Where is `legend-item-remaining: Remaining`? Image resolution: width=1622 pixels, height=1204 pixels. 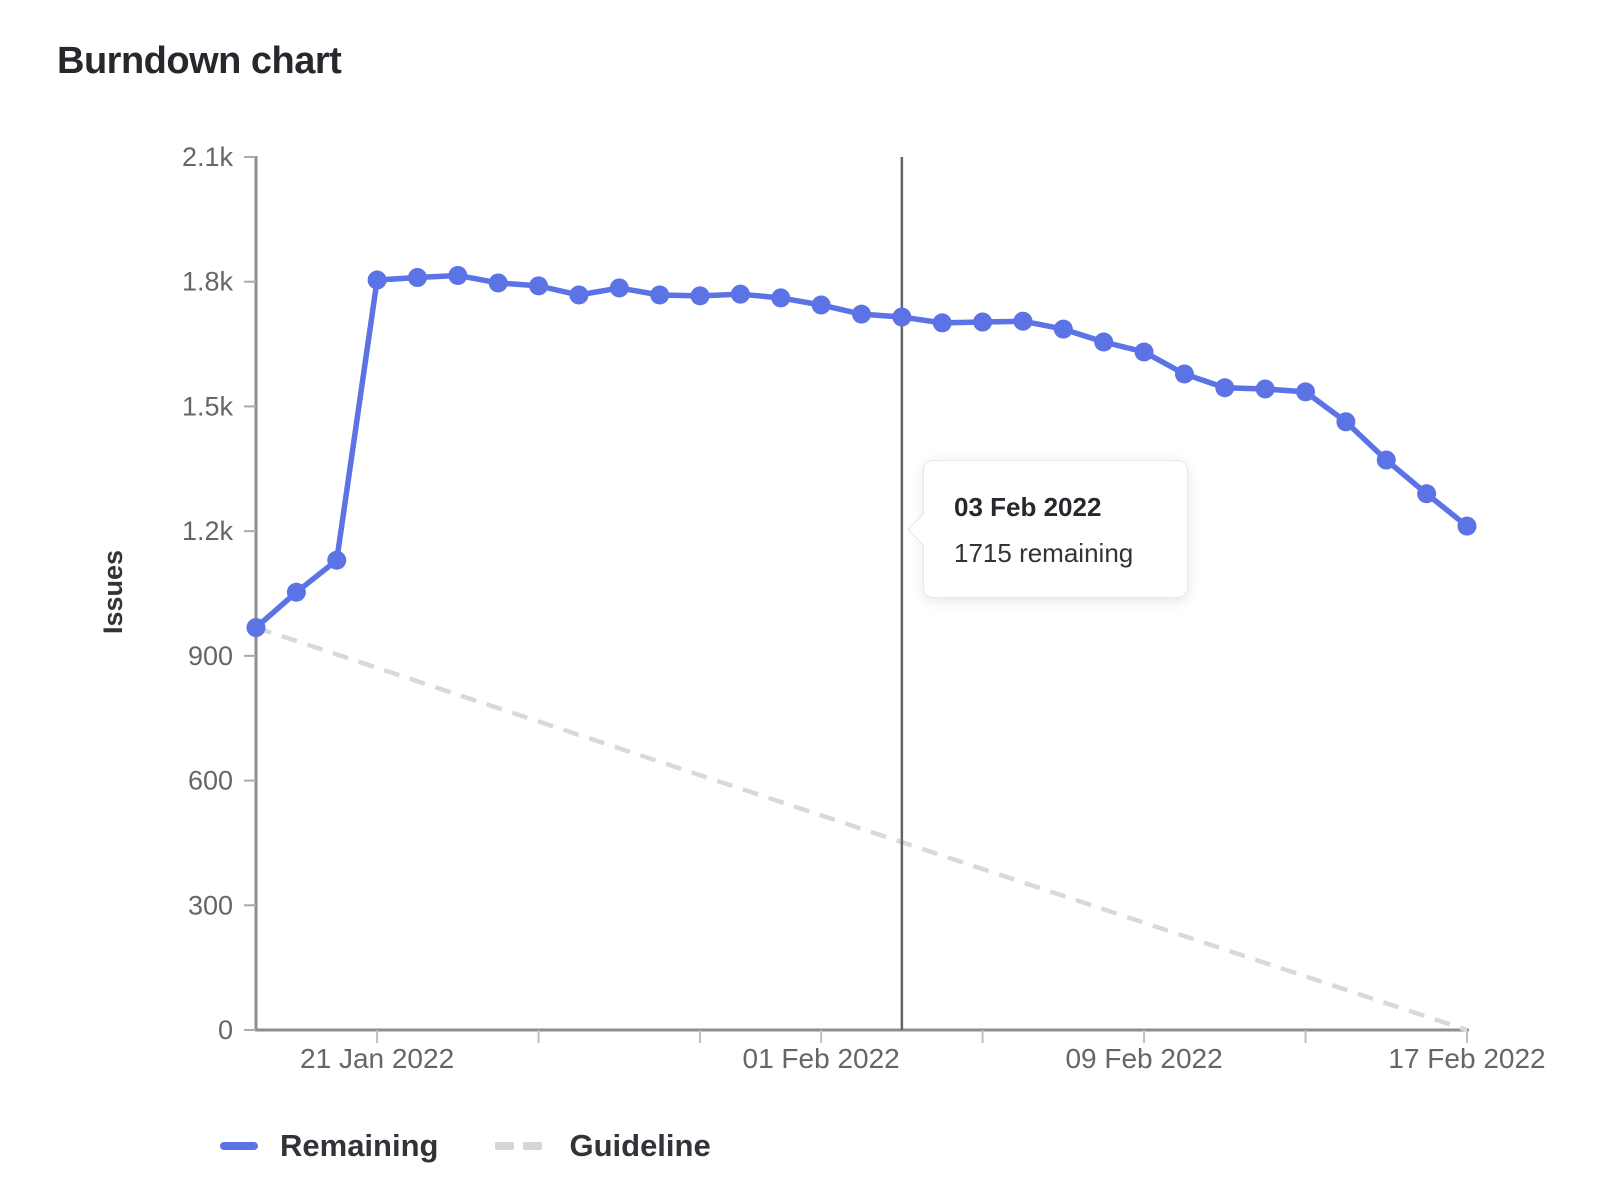
legend-item-remaining: Remaining is located at coordinates (329, 1146).